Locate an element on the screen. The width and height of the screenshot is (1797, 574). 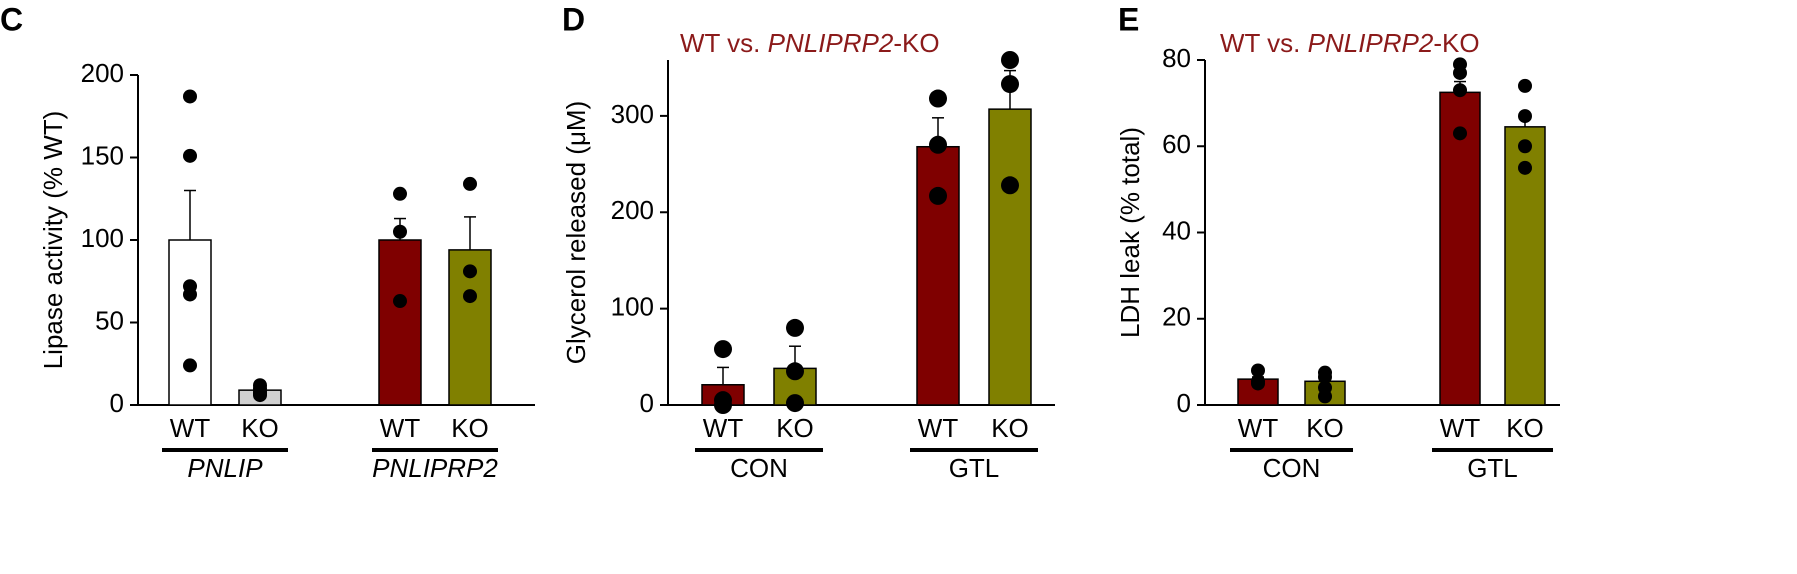
group-label: PNLIPRP2 is located at coordinates (435, 468).